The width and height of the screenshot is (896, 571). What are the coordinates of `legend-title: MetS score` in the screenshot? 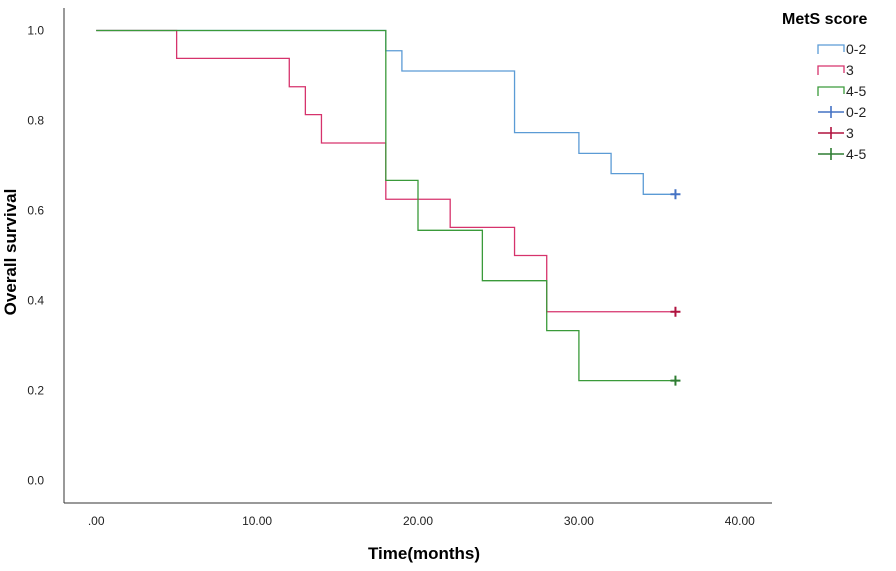 It's located at (824, 19).